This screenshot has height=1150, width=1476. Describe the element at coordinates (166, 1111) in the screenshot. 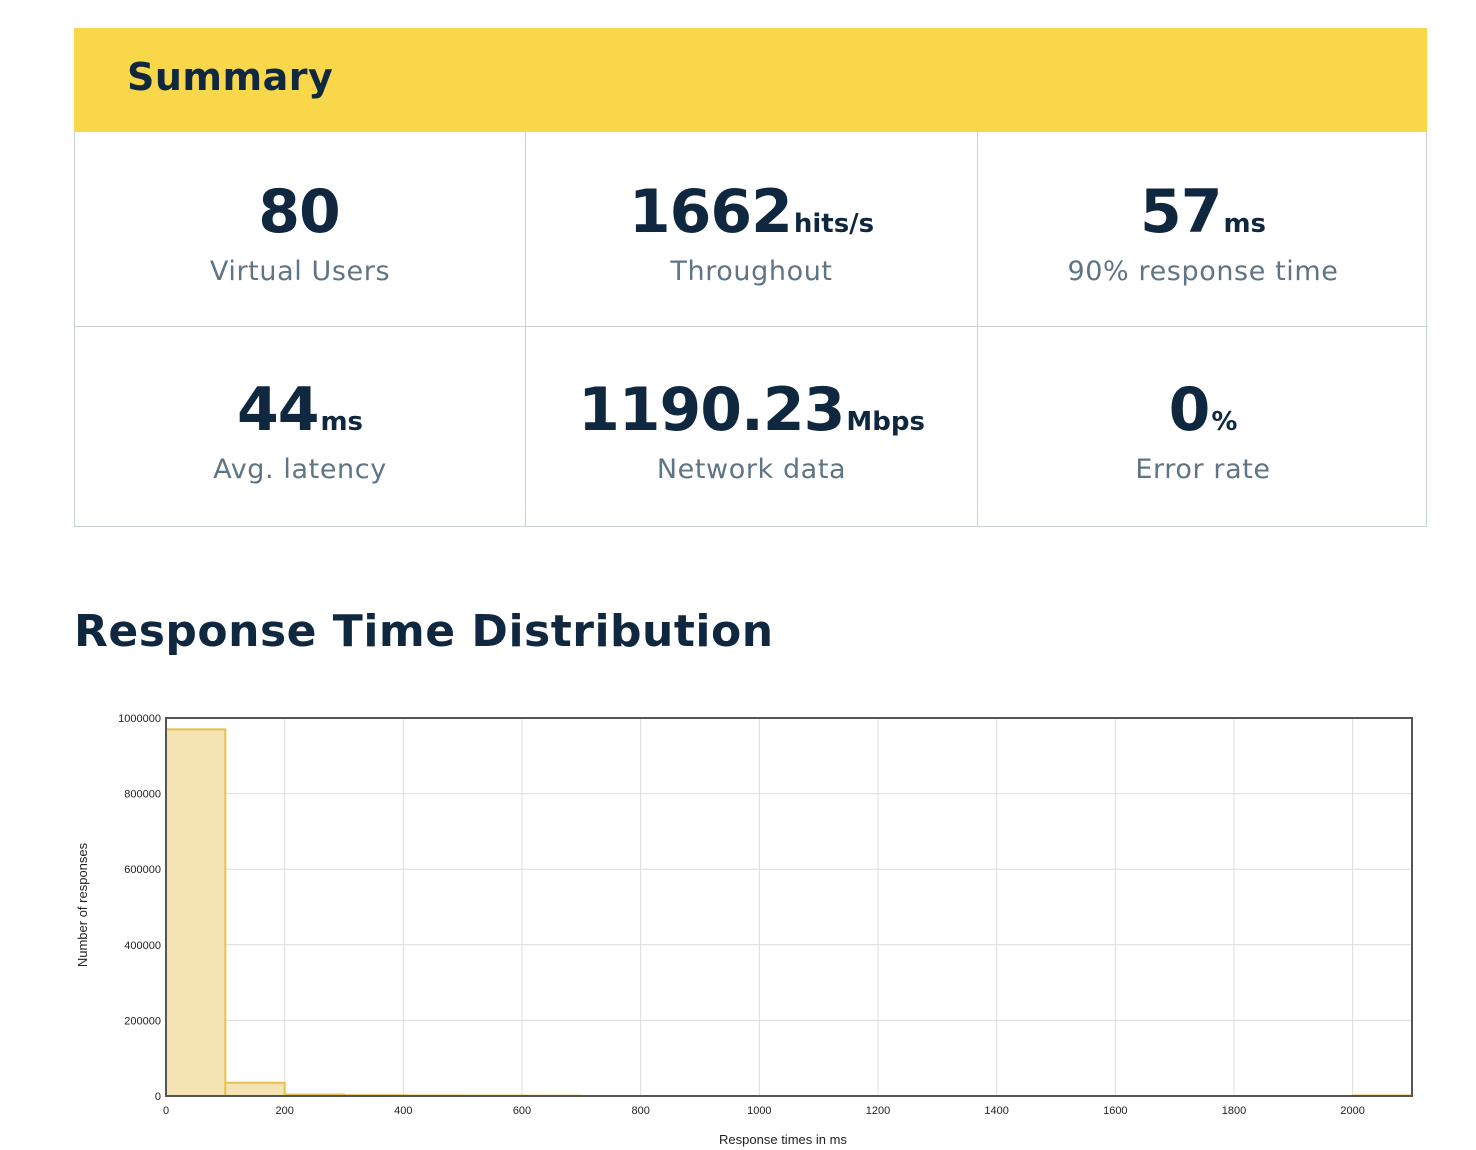

I see `x-tick-label: 0` at that location.